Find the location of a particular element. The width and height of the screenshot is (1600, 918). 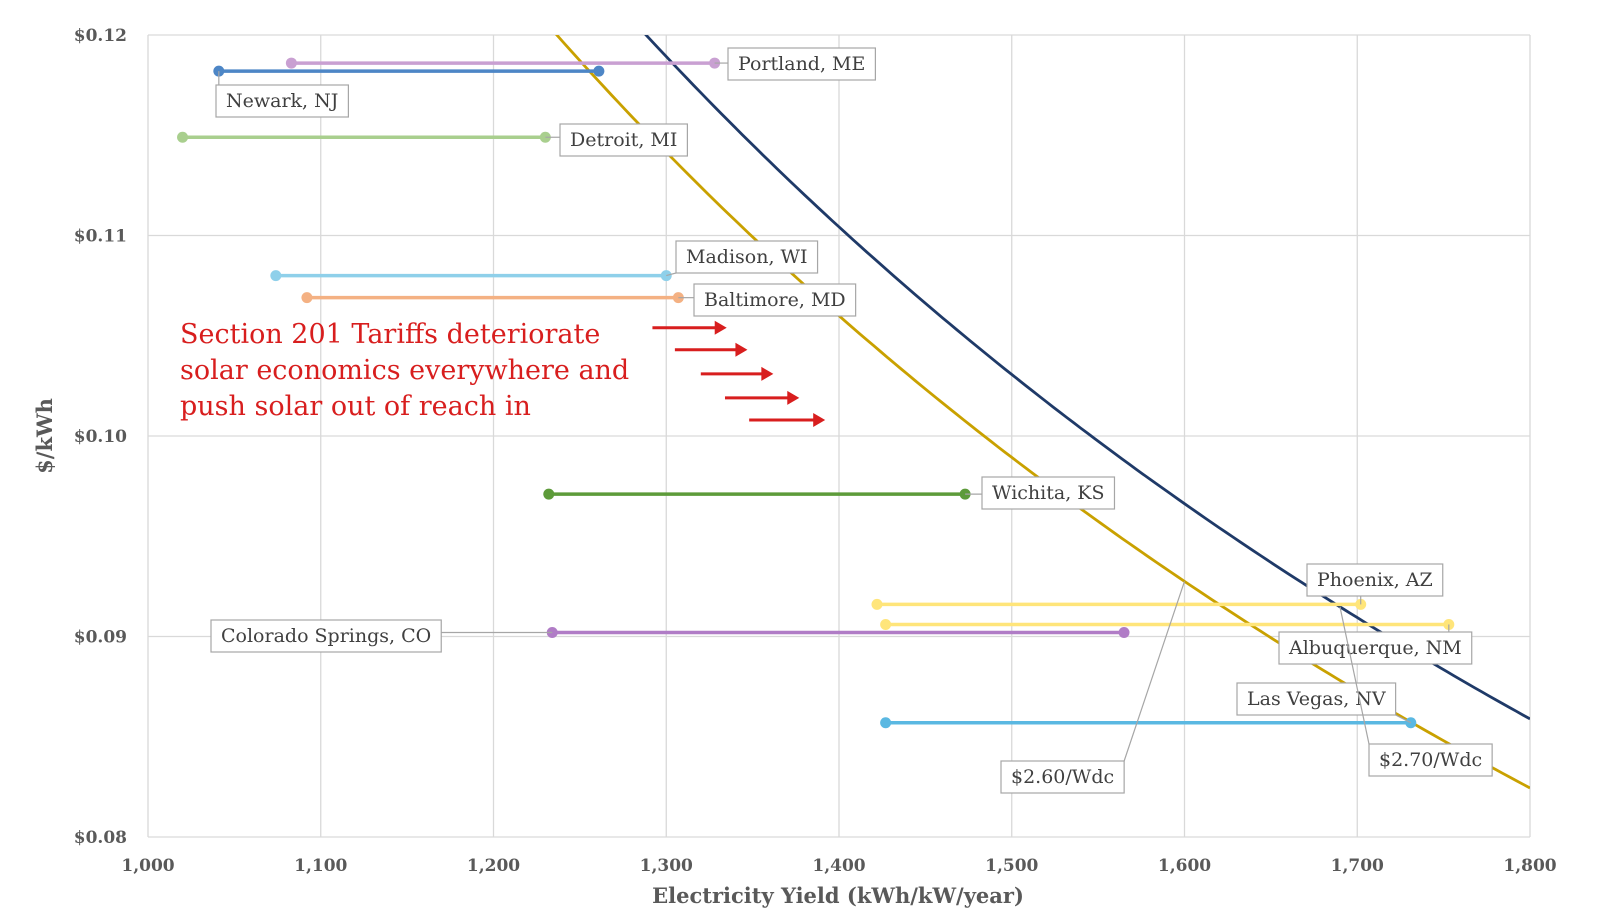

x-tick-label: 1,000 is located at coordinates (147, 866).